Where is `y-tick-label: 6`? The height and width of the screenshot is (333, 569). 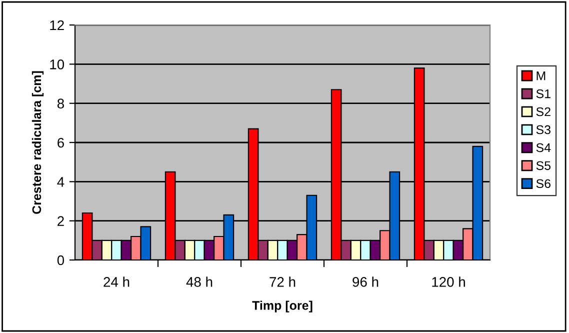
y-tick-label: 6 is located at coordinates (61, 143).